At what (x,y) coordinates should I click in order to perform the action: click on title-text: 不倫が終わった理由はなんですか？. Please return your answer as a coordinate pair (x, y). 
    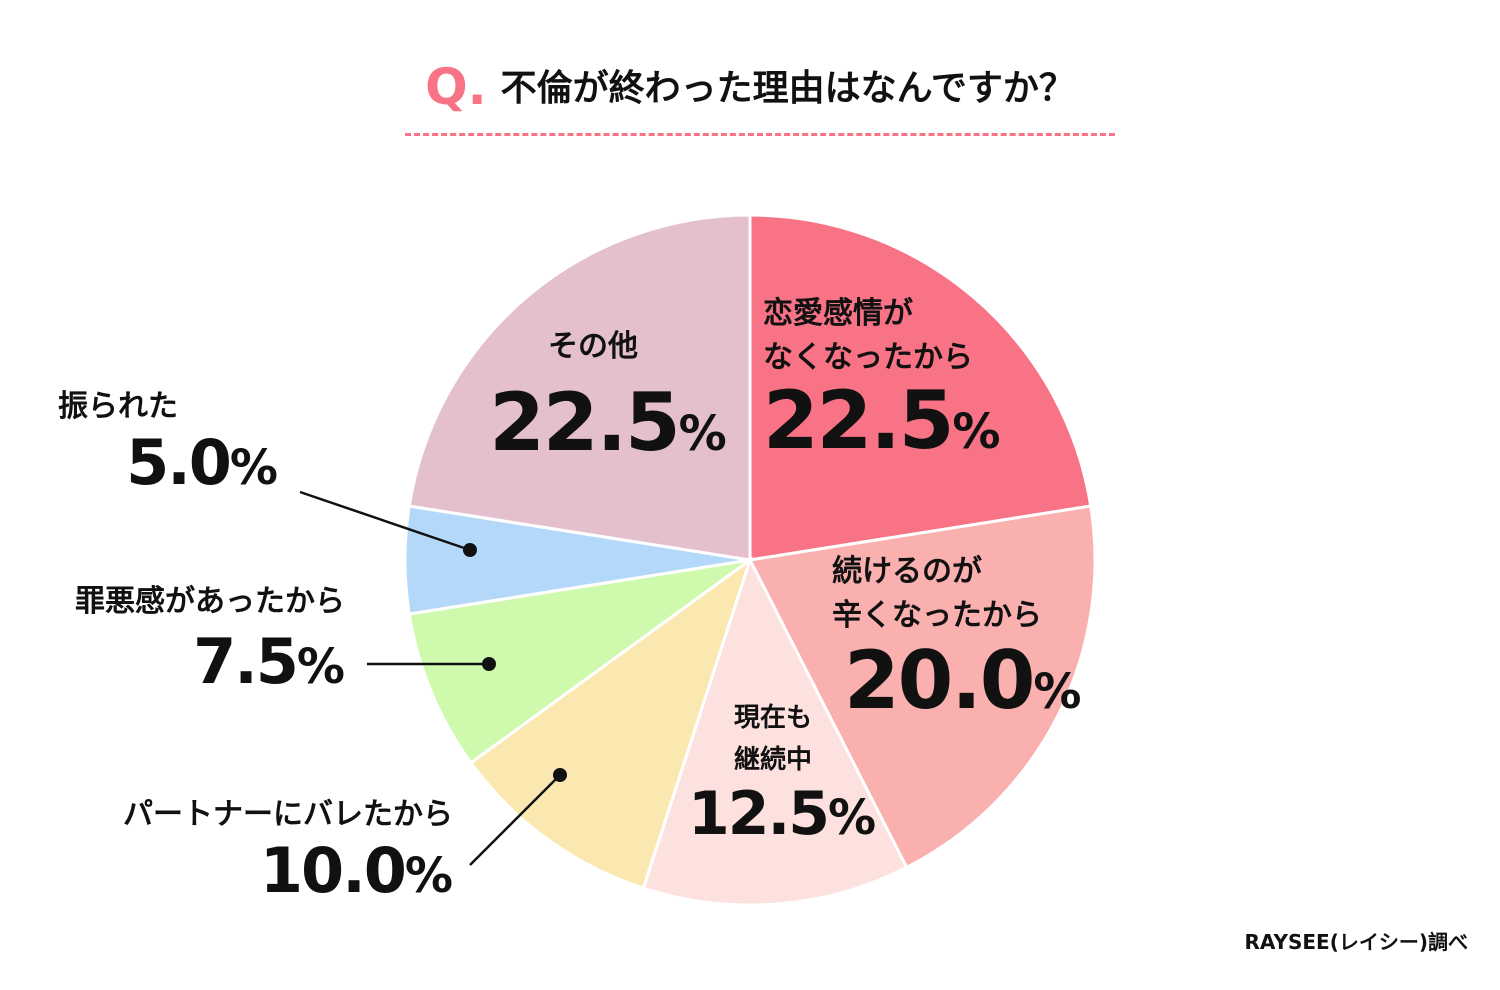
    Looking at the image, I should click on (787, 88).